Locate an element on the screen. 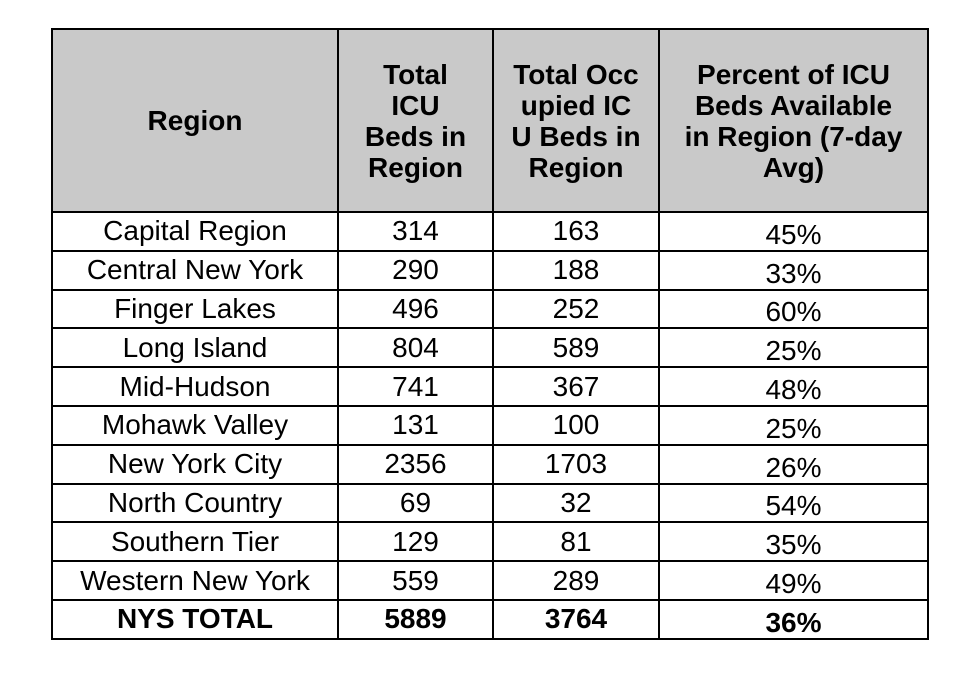  total-beds-cell: 129 is located at coordinates (415, 542).